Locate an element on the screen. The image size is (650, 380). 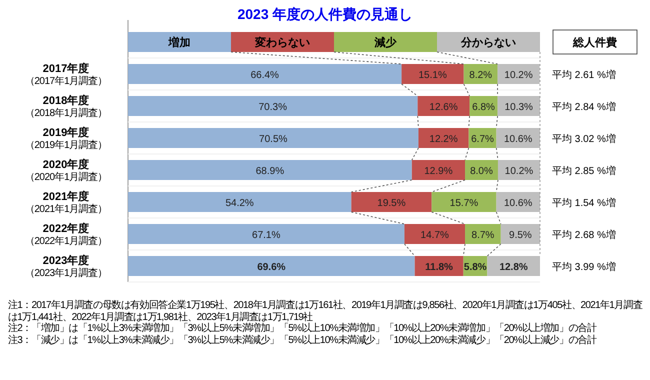
y-tick-label: 2023年度（2023年1月調査） is located at coordinates (66, 266).